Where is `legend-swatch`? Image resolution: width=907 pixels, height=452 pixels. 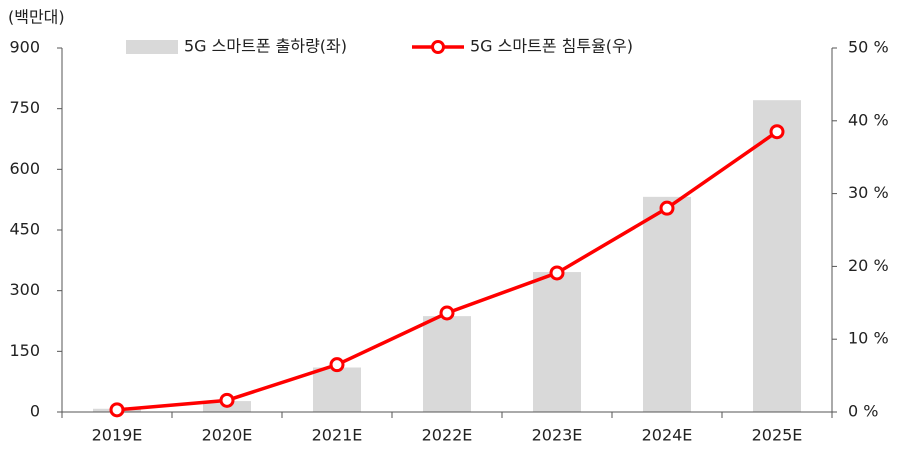
legend-swatch is located at coordinates (152, 47).